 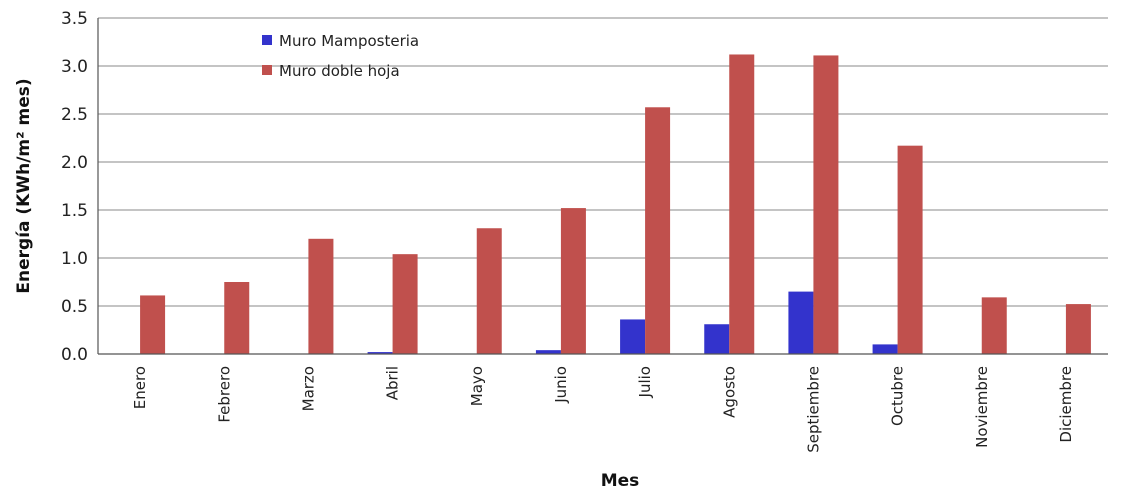 What do you see at coordinates (74, 355) in the screenshot?
I see `y-tick-label: 0.0` at bounding box center [74, 355].